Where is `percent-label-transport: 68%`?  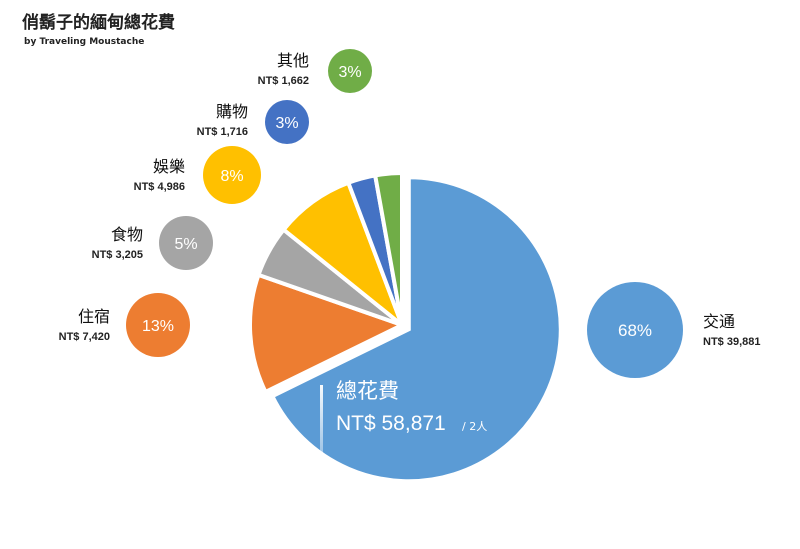
percent-label-transport: 68% is located at coordinates (635, 330).